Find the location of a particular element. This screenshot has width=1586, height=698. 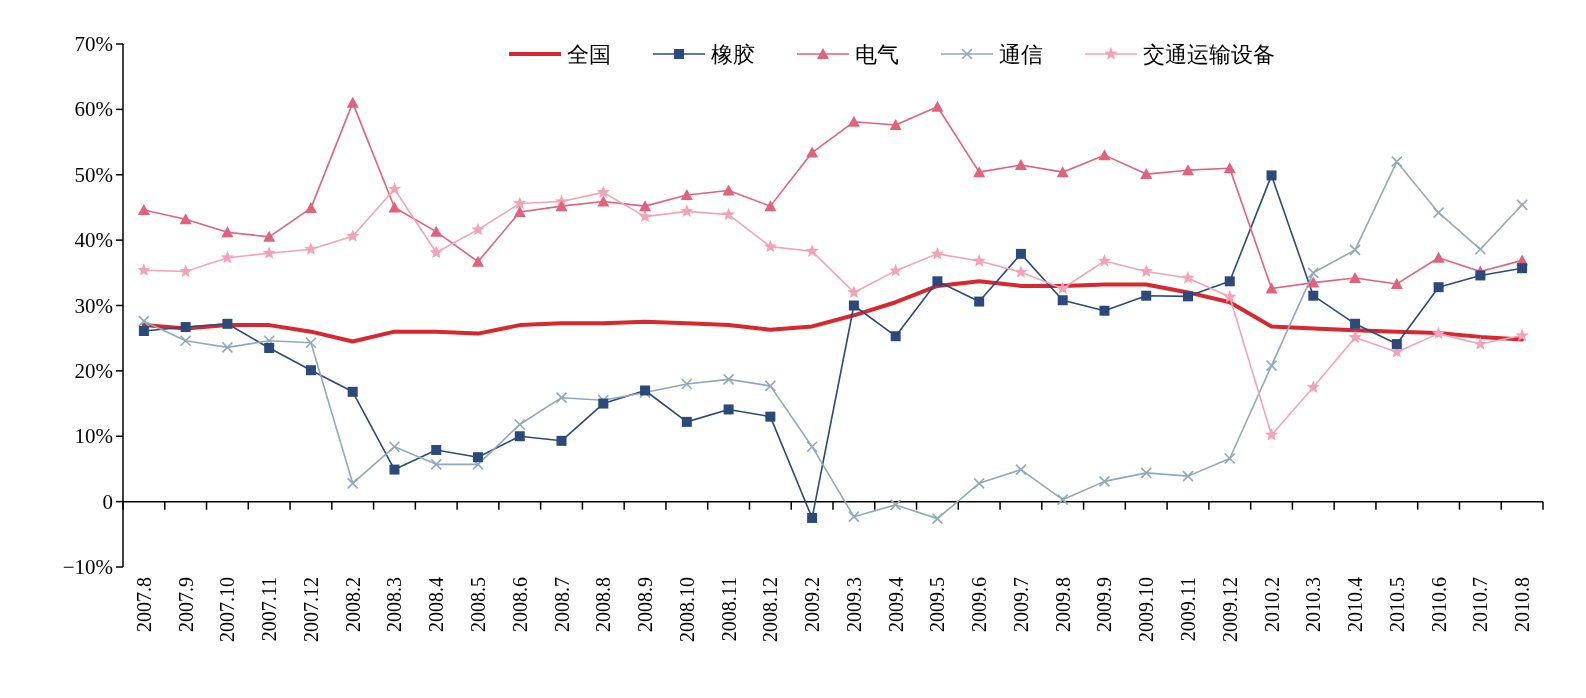

y-tick-label: 60% is located at coordinates (93, 109).